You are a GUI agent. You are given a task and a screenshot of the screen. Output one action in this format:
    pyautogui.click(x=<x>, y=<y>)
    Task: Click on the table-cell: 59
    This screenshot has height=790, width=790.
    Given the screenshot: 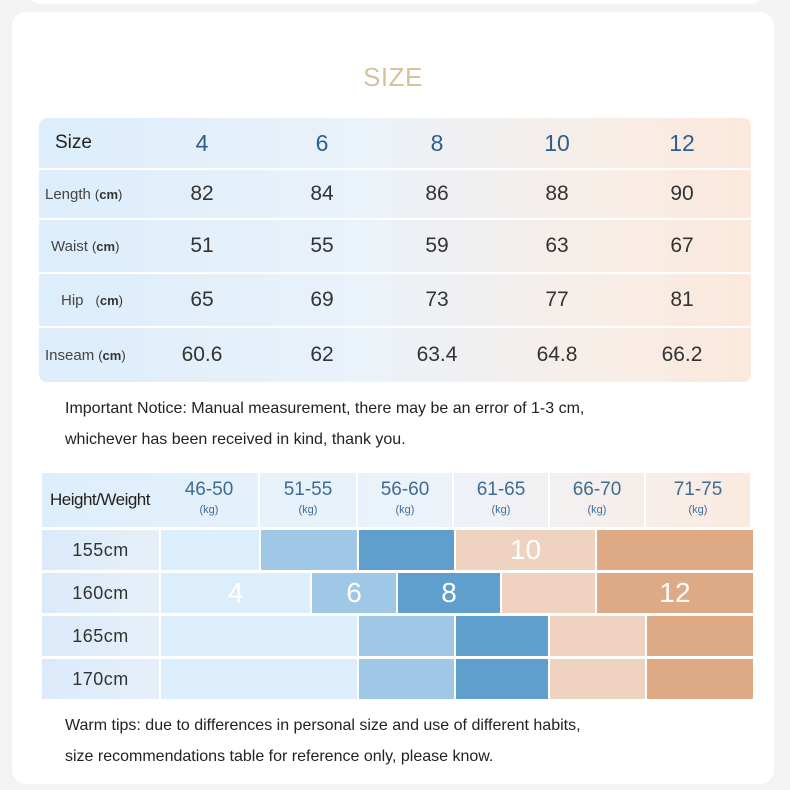 What is the action you would take?
    pyautogui.click(x=437, y=245)
    